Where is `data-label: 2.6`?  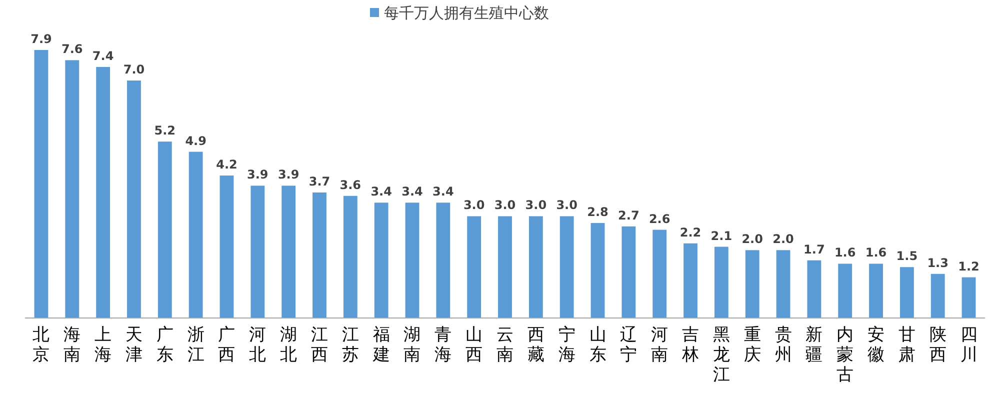 data-label: 2.6 is located at coordinates (659, 219).